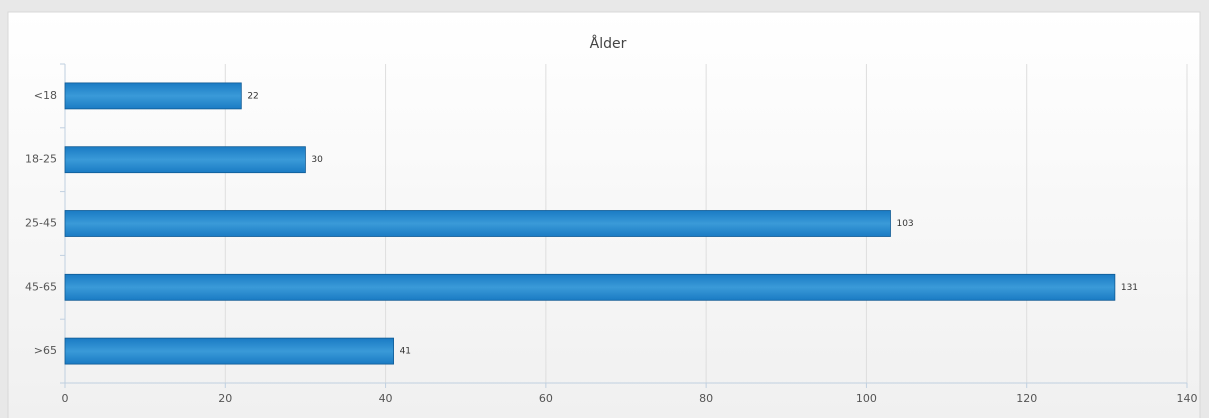  What do you see at coordinates (546, 398) in the screenshot?
I see `x-tick-label: 60` at bounding box center [546, 398].